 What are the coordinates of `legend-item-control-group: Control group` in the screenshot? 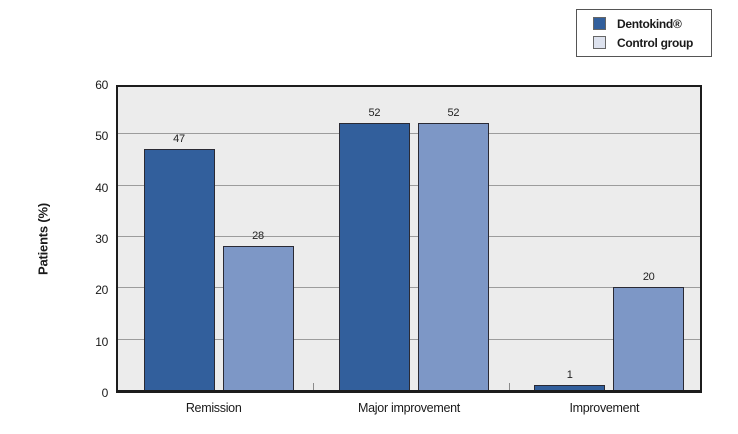 It's located at (648, 43).